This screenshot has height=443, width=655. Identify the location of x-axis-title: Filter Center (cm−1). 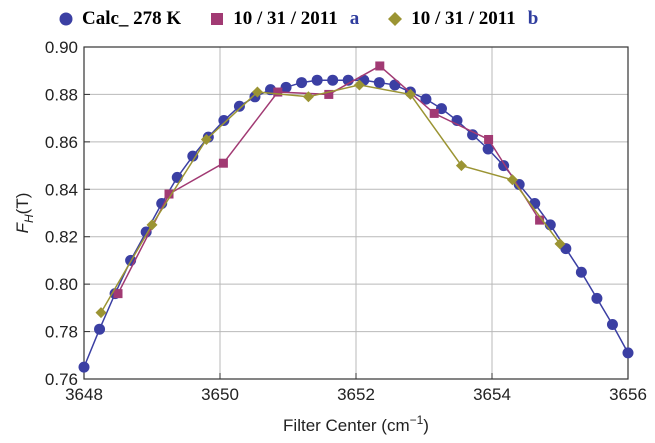
(356, 424).